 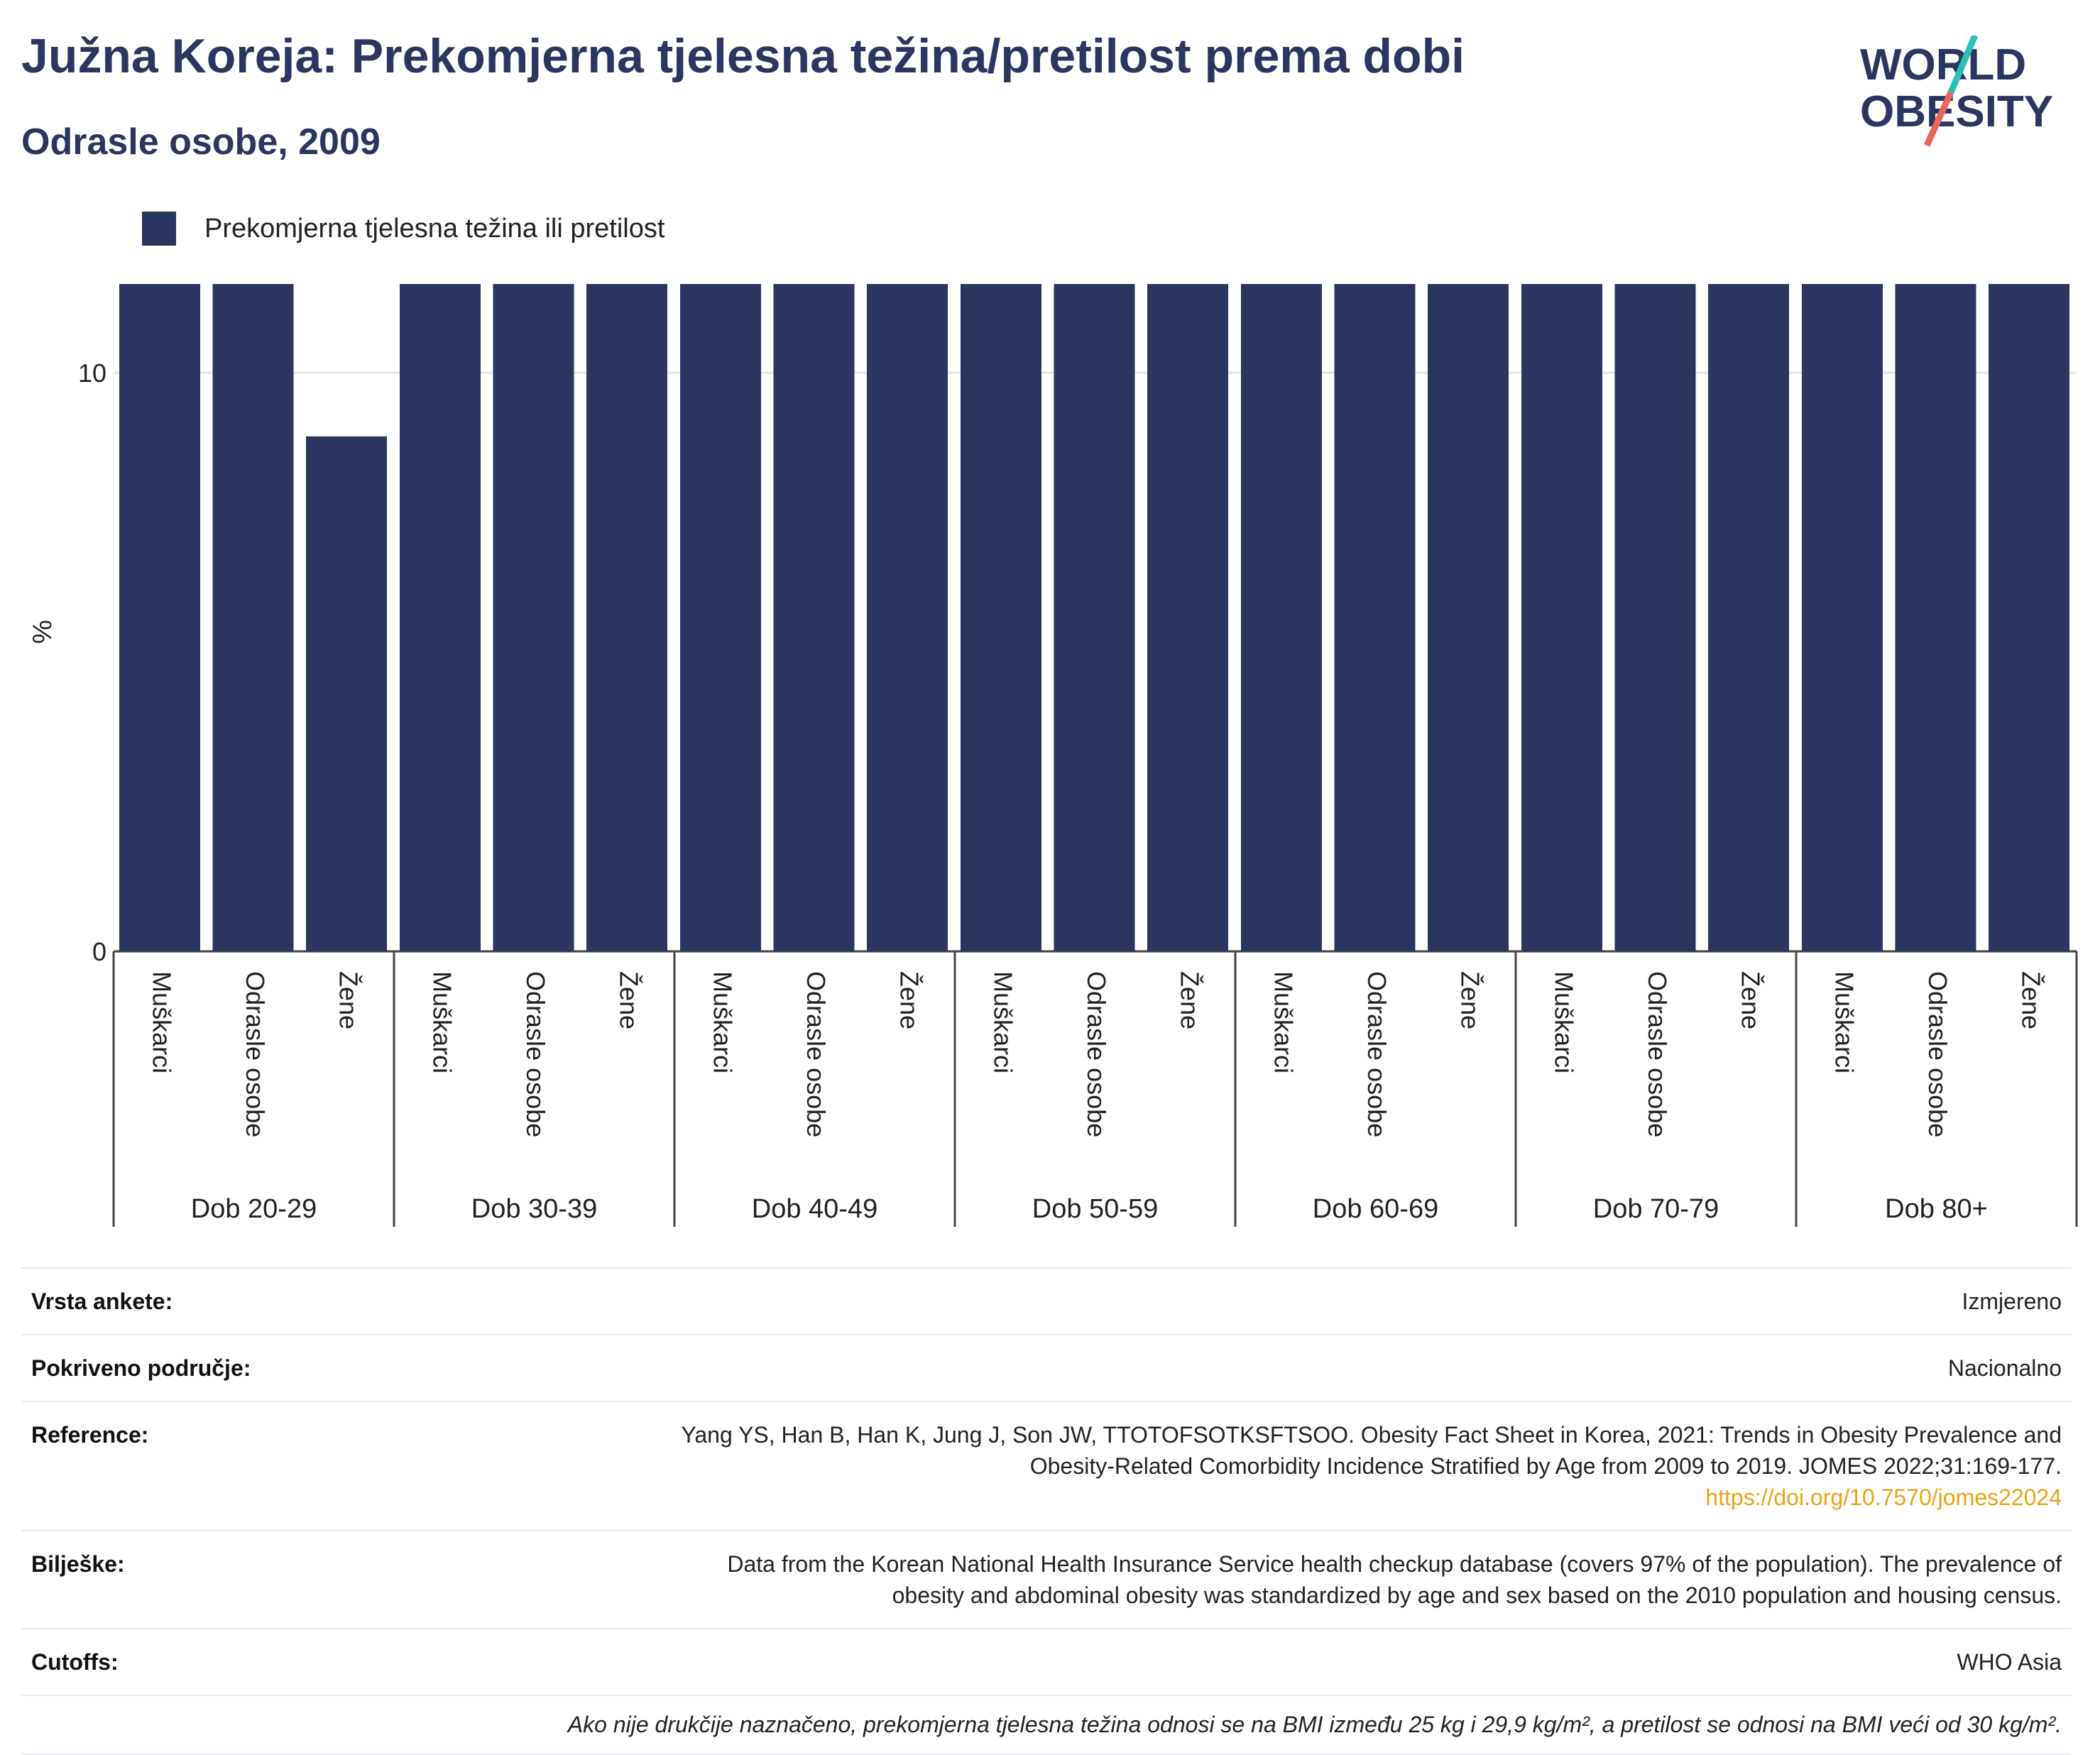 What do you see at coordinates (1943, 64) in the screenshot?
I see `logo-text-world: WORLD` at bounding box center [1943, 64].